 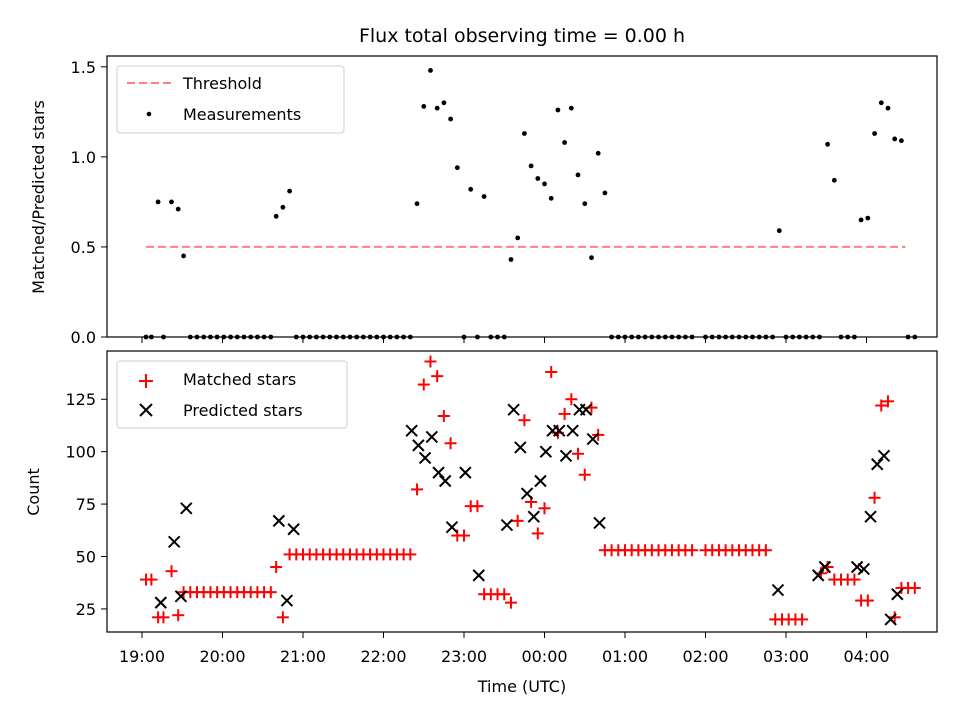 I want to click on bottom-y-tick-label: 50, so click(x=86, y=557).